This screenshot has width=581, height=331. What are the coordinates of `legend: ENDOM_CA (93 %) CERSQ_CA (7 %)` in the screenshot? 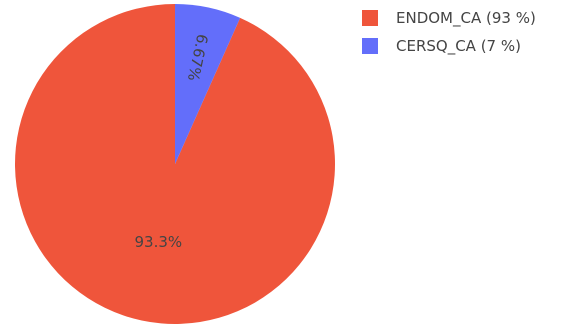 It's located at (449, 32).